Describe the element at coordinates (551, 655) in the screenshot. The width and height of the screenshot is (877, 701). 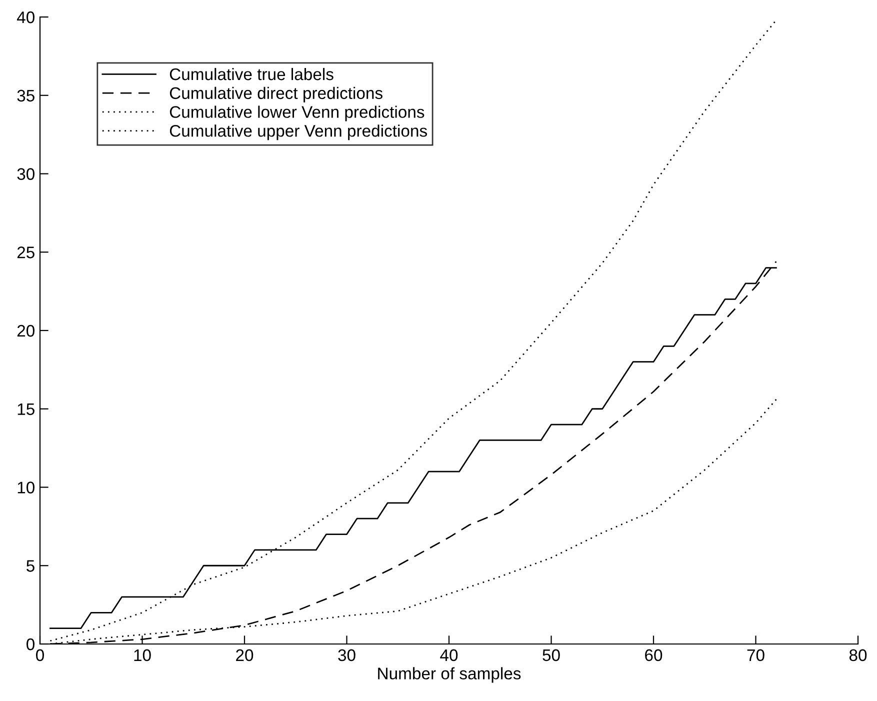
I see `x-tick-label: 50` at that location.